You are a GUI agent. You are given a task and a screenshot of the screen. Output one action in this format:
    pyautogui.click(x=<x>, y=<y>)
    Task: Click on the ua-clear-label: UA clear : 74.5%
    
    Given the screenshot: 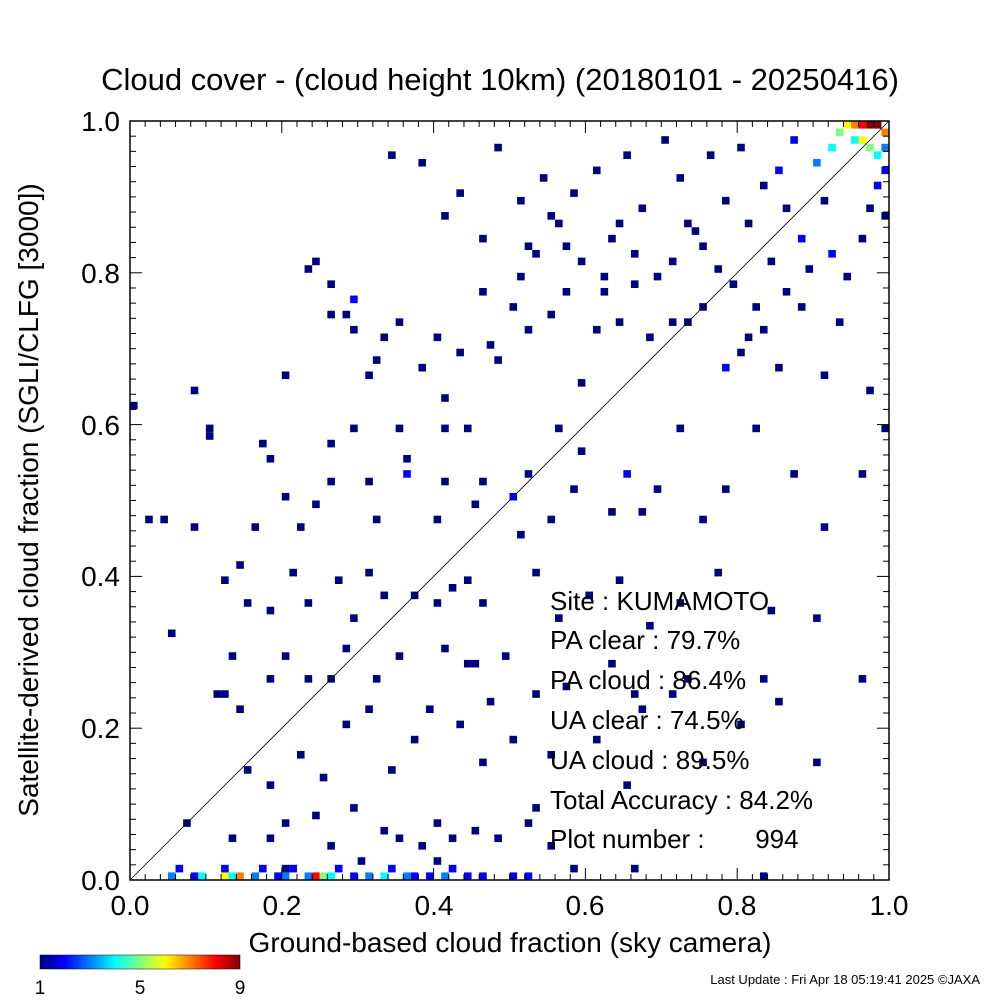 What is the action you would take?
    pyautogui.click(x=647, y=720)
    